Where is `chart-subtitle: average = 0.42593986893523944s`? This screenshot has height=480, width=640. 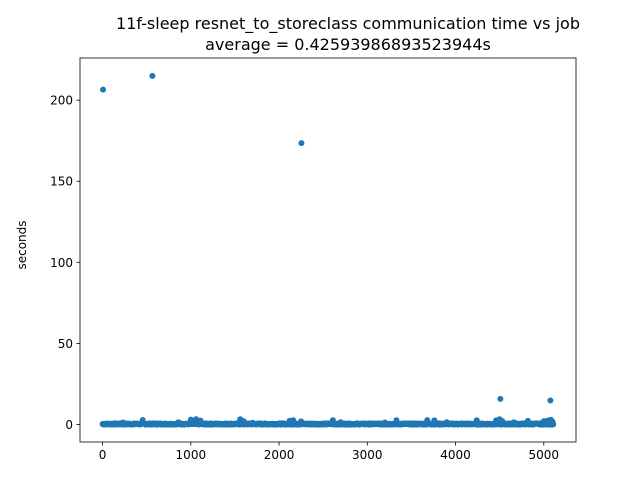
chart-subtitle: average = 0.42593986893523944s is located at coordinates (348, 44).